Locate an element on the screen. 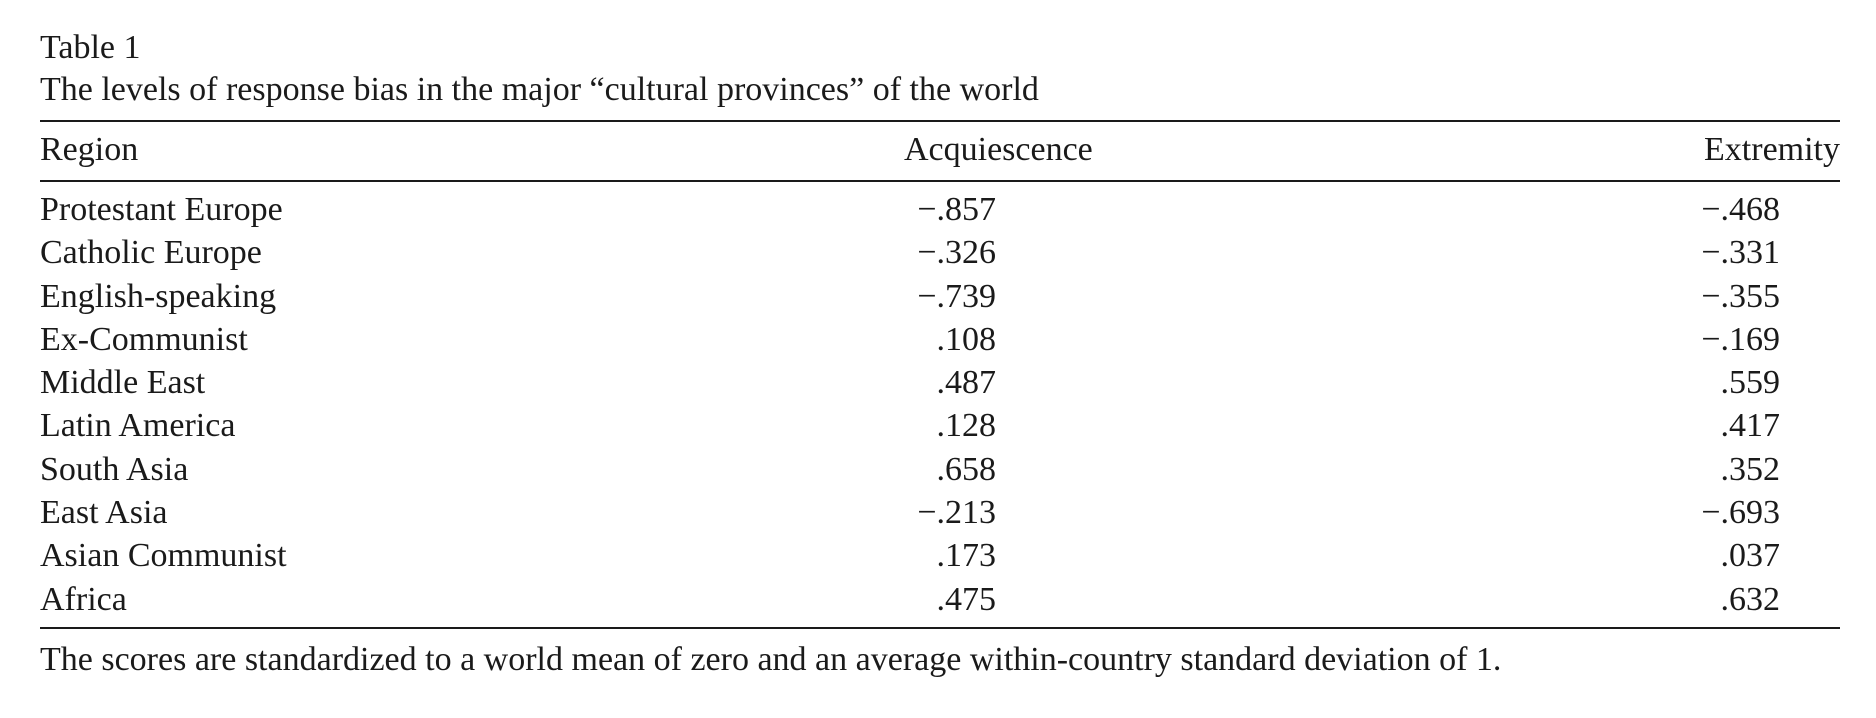  table-row: East Asia −.213 −.693 is located at coordinates (940, 512).